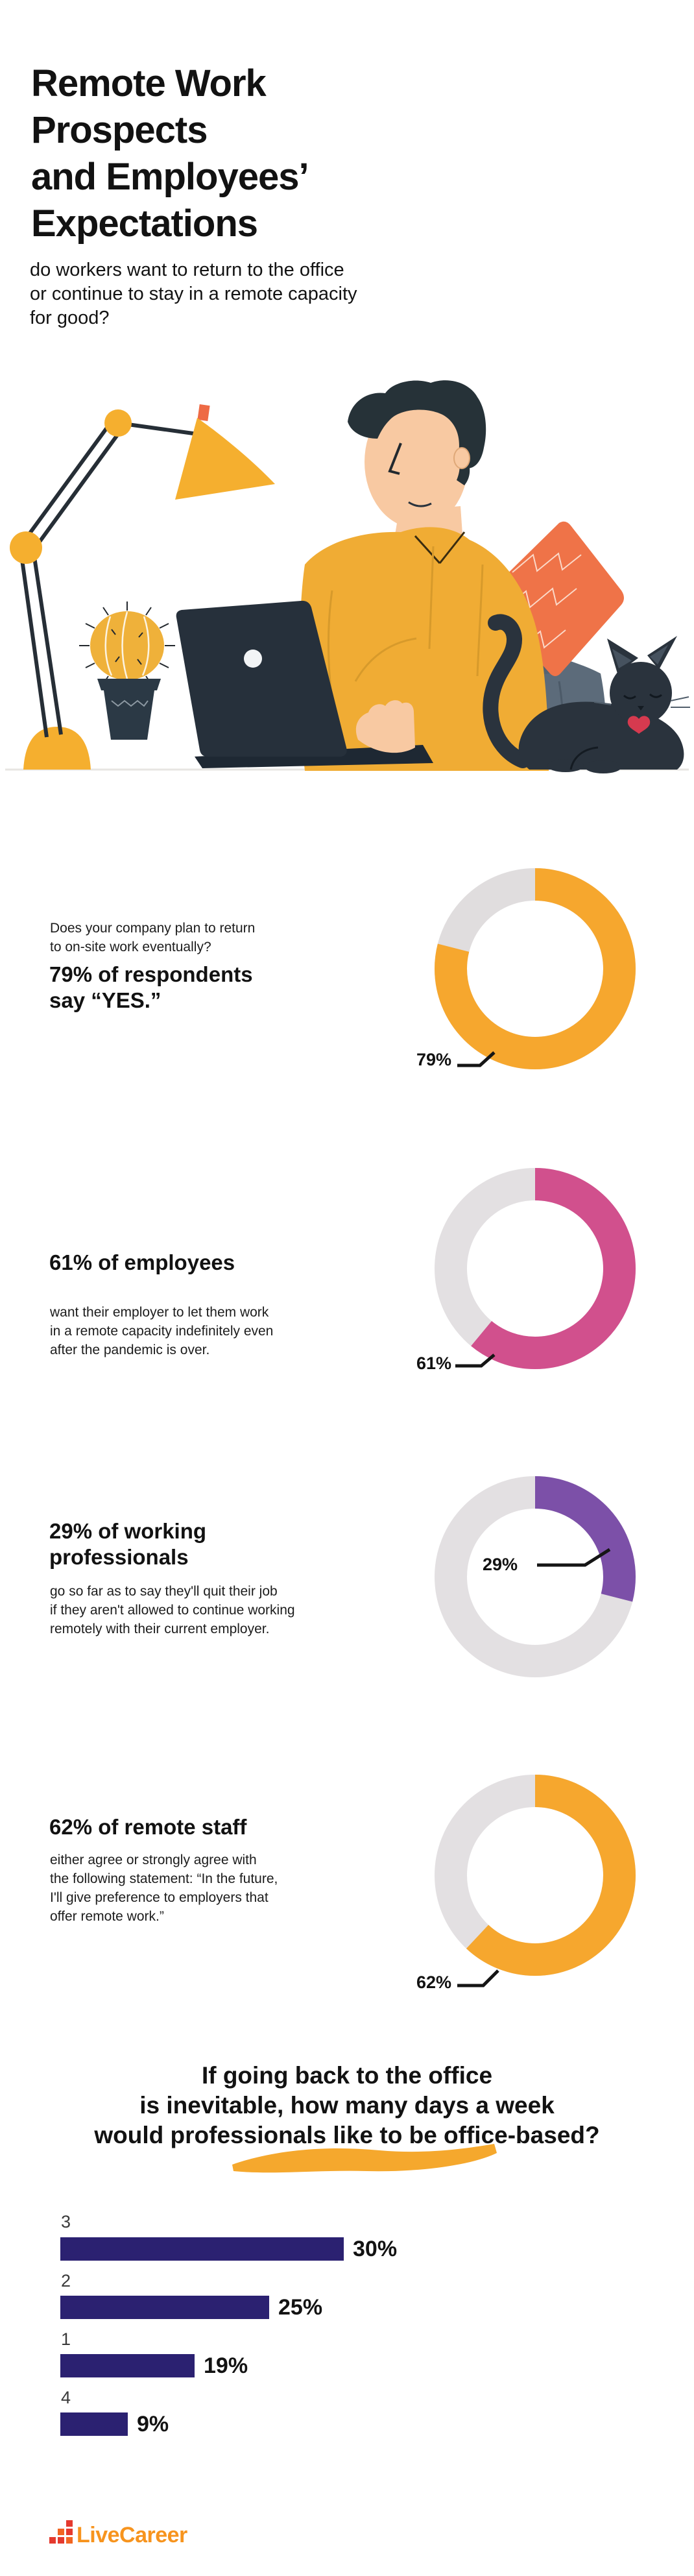  I want to click on bar-1-value: 19%, so click(226, 2365).